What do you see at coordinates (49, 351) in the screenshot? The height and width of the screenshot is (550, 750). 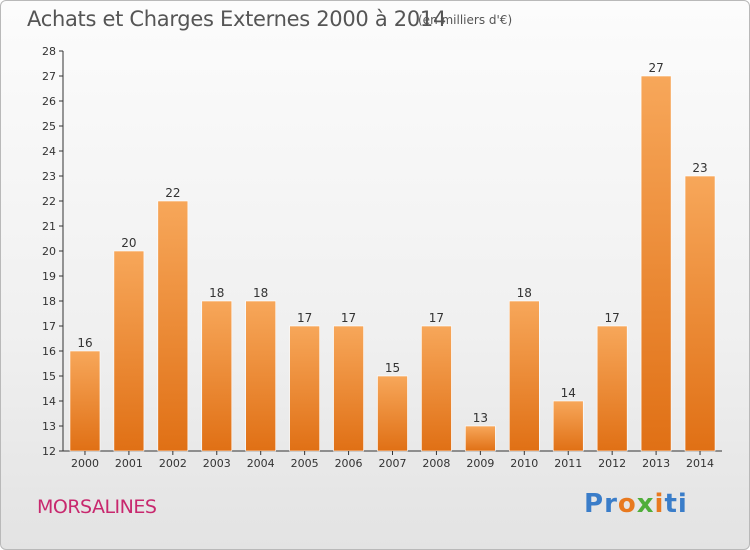 I see `y-tick-label: 16` at bounding box center [49, 351].